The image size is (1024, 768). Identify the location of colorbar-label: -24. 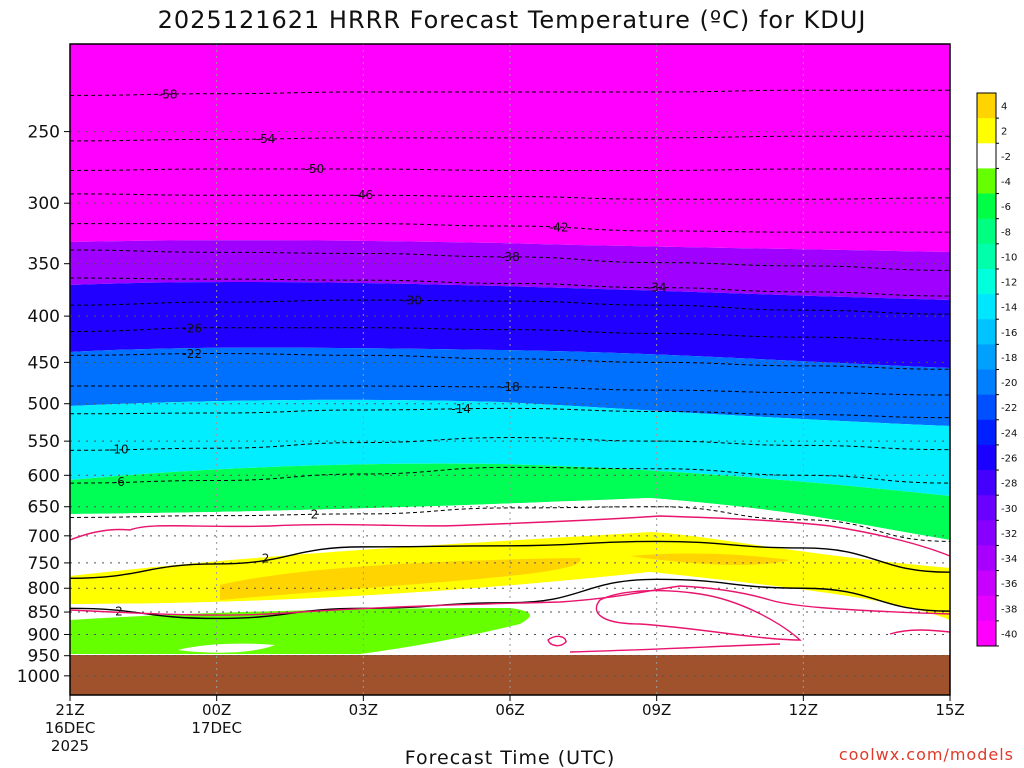
(1009, 433).